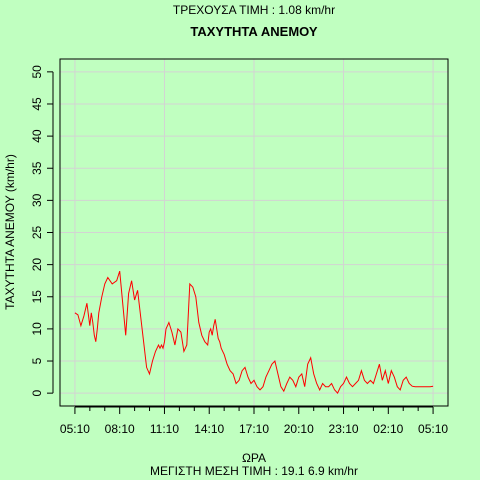  What do you see at coordinates (254, 471) in the screenshot?
I see `max-mean-text: ΜΕΓΙΣΤΗ ΜΕΣΗ ΤΙΜΗ : 19.1 6.9 km/hr` at bounding box center [254, 471].